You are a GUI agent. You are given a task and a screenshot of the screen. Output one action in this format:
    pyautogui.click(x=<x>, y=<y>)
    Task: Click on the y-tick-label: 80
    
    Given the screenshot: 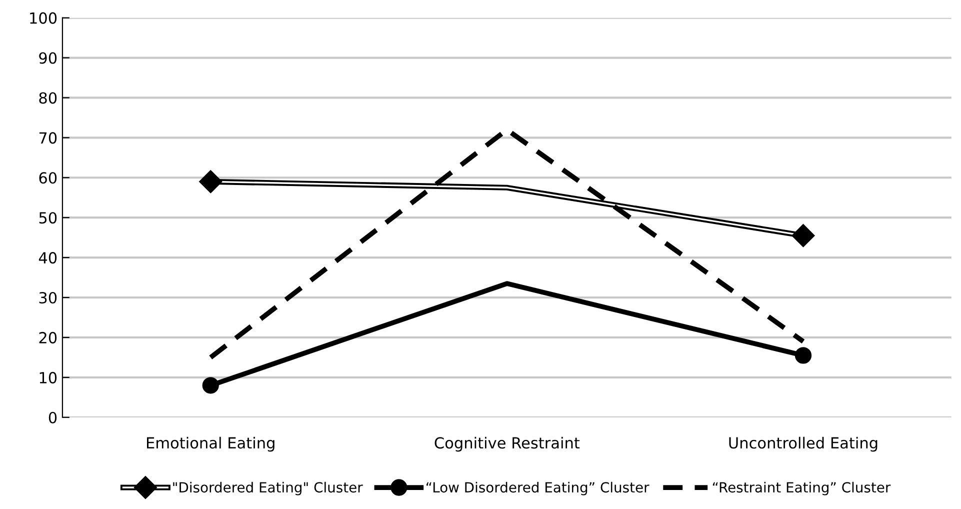 What is the action you would take?
    pyautogui.click(x=48, y=98)
    